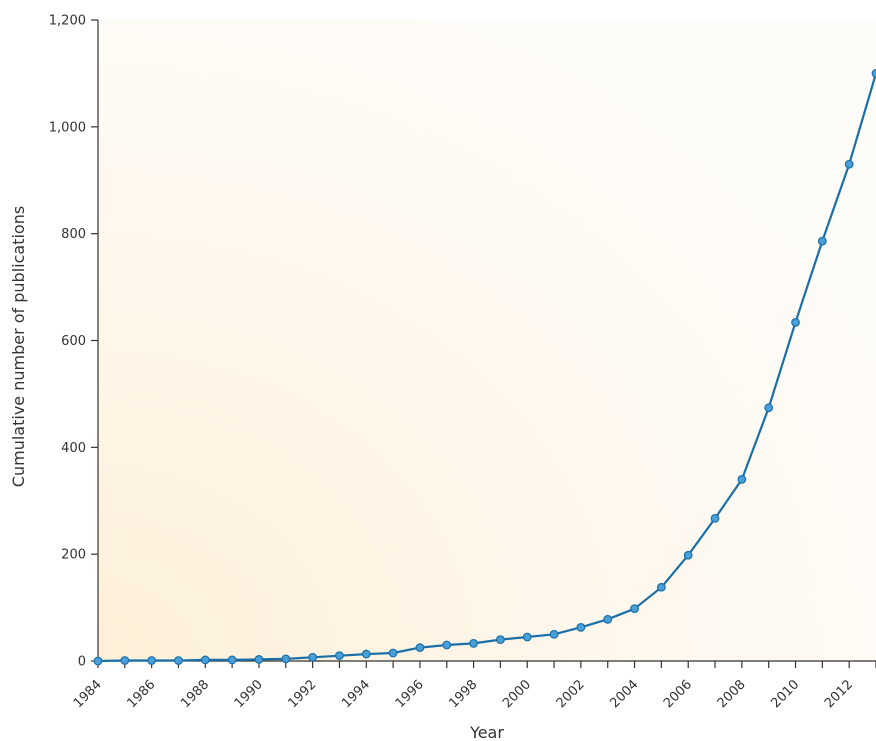 This screenshot has height=741, width=876. What do you see at coordinates (73, 234) in the screenshot?
I see `y-tick-label: 800` at bounding box center [73, 234].